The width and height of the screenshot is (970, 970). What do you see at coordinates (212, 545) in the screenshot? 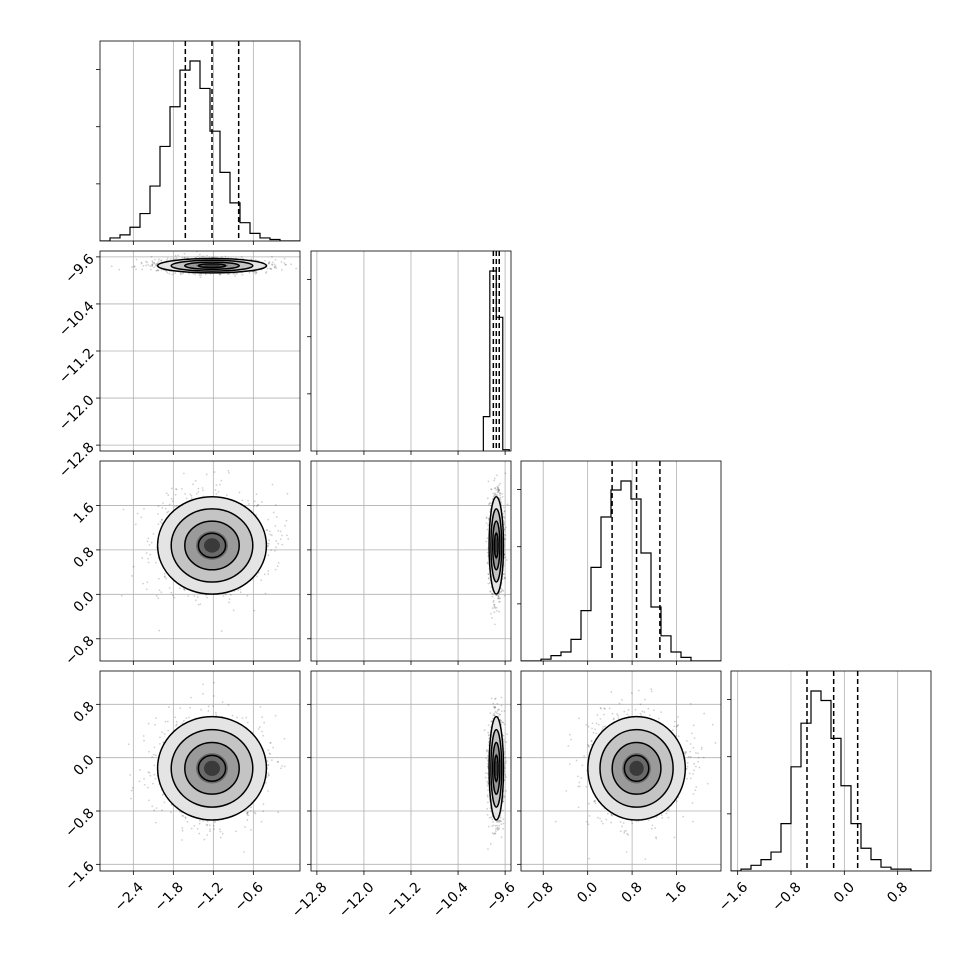
I see `contour-line` at bounding box center [212, 545].